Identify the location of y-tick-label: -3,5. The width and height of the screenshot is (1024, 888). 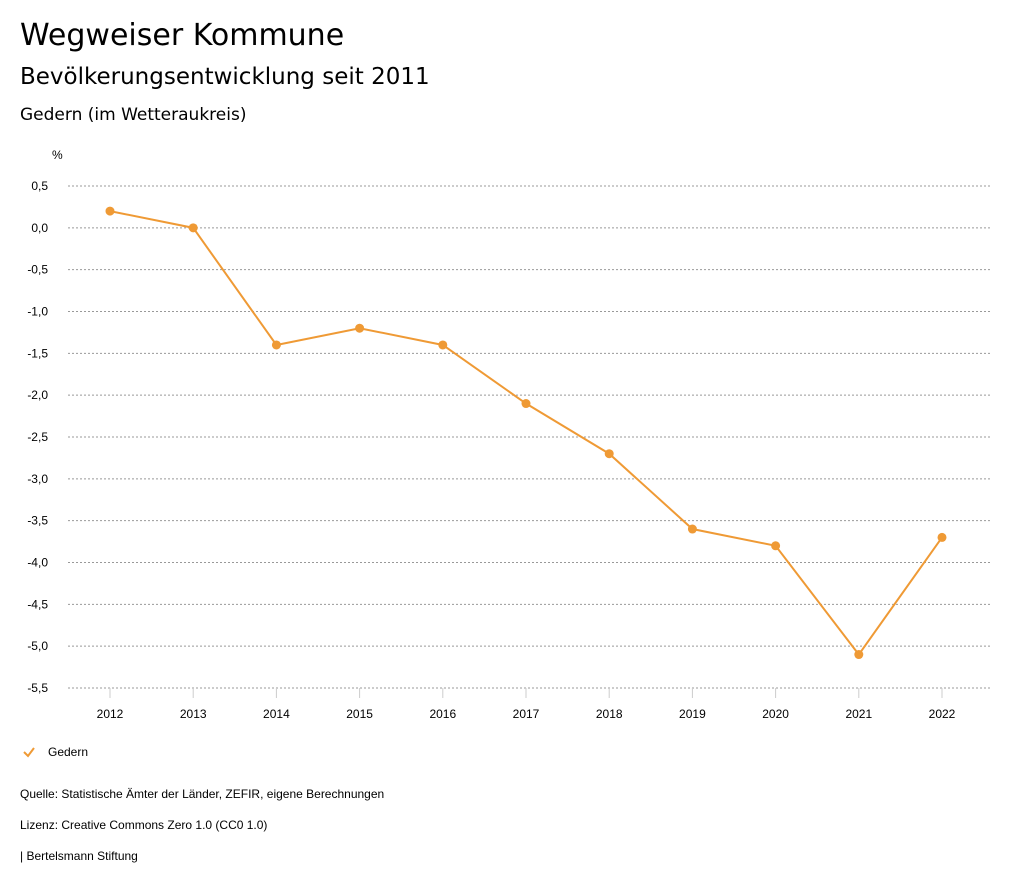
(37, 521).